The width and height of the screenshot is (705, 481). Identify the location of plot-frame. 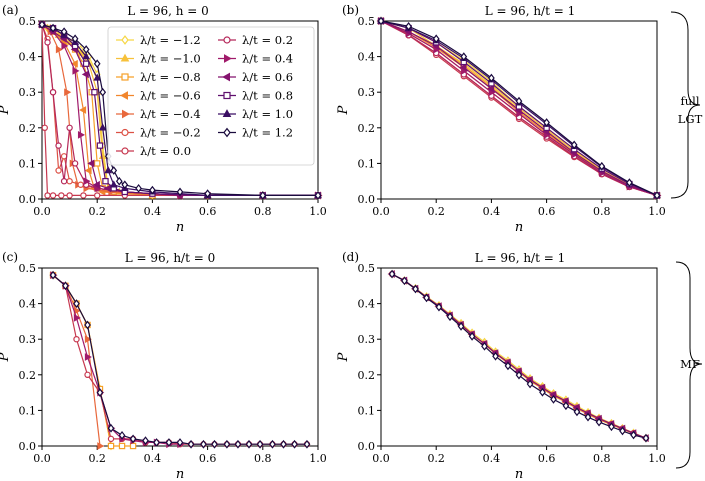
(519, 357).